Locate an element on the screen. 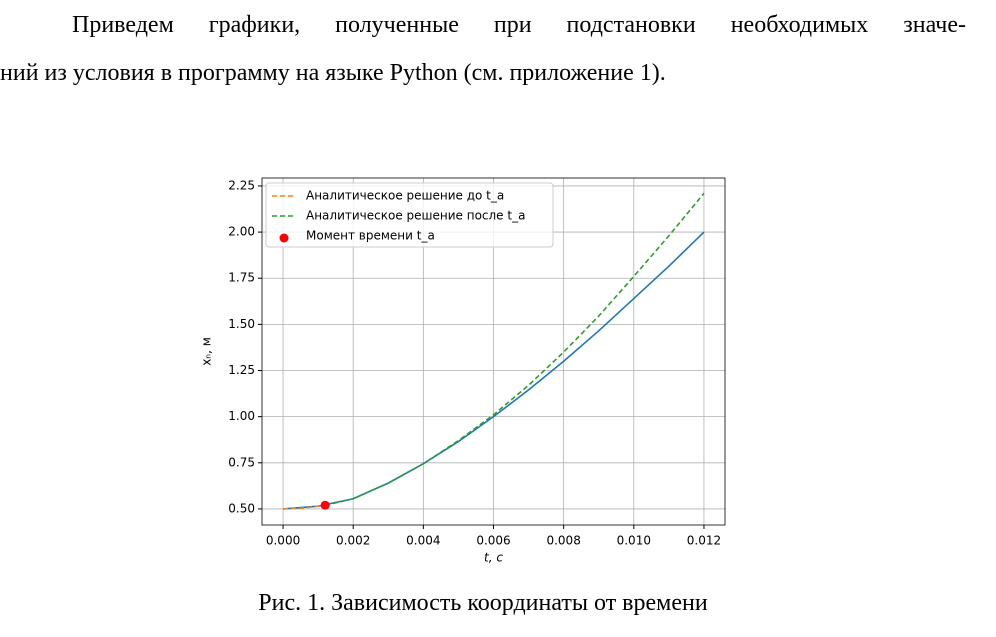 This screenshot has width=996, height=637. y-tick-label: 2.00 is located at coordinates (241, 232).